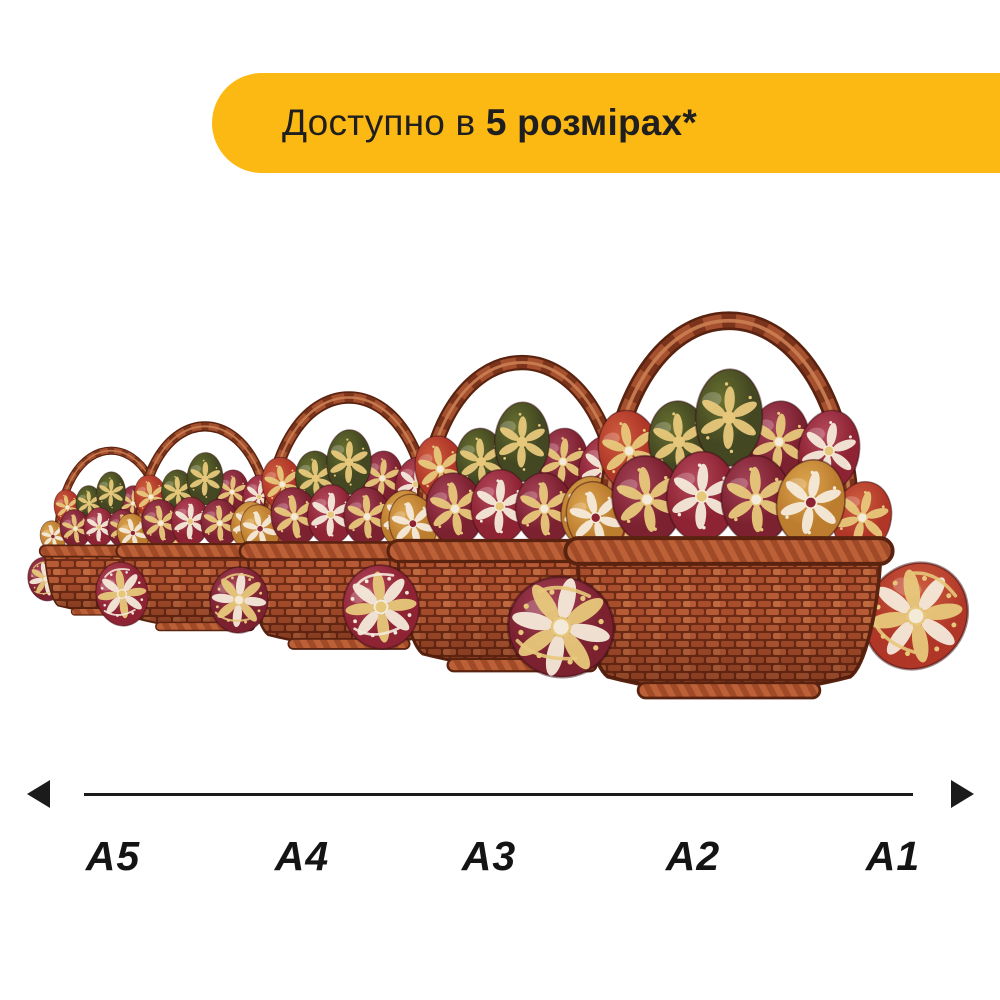 This screenshot has width=1000, height=1000. I want to click on availability-banner: Доступно в 5 розмірах*, so click(606, 123).